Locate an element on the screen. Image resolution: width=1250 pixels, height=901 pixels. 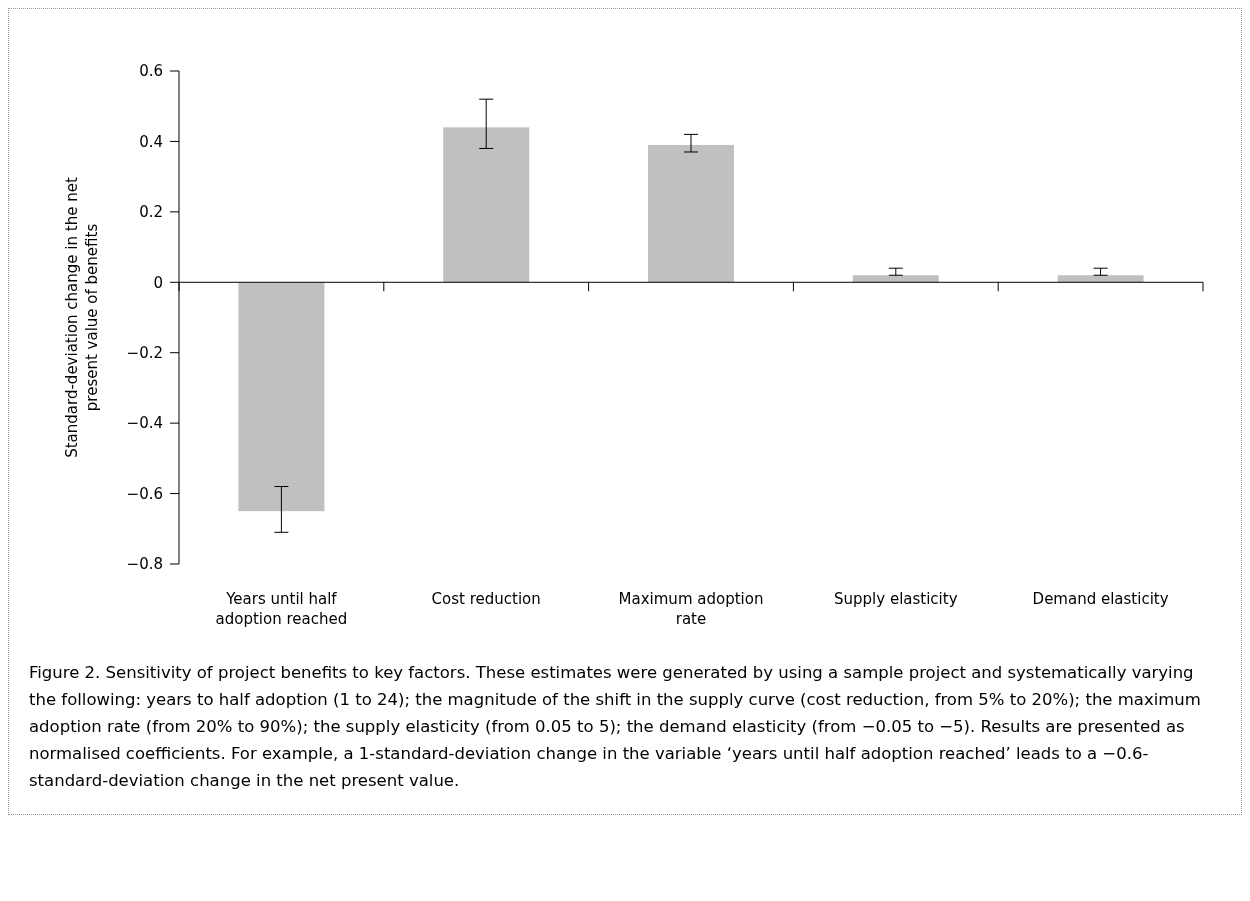
x-tick-label: Cost reduction is located at coordinates (486, 599).